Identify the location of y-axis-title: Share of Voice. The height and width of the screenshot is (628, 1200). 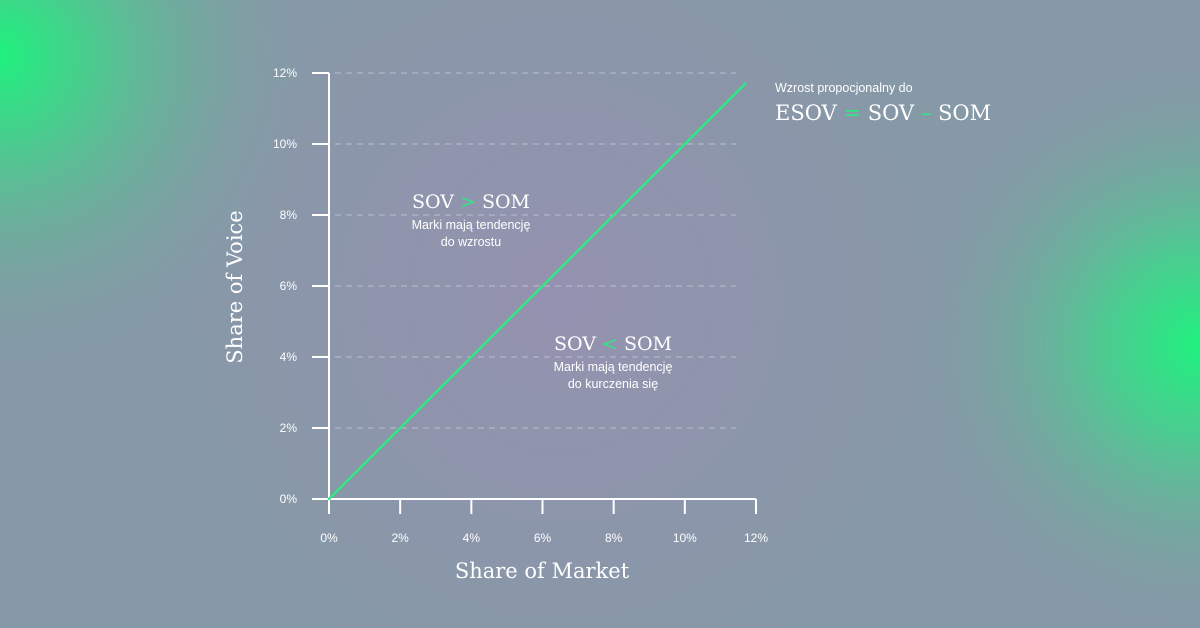
(235, 286).